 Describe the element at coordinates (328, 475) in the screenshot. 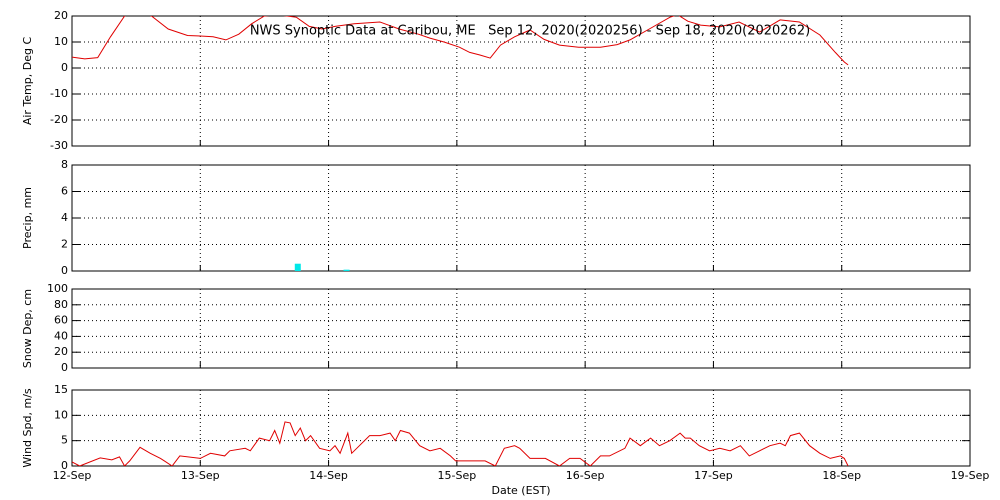

I see `x-tick-label: 14-Sep` at that location.